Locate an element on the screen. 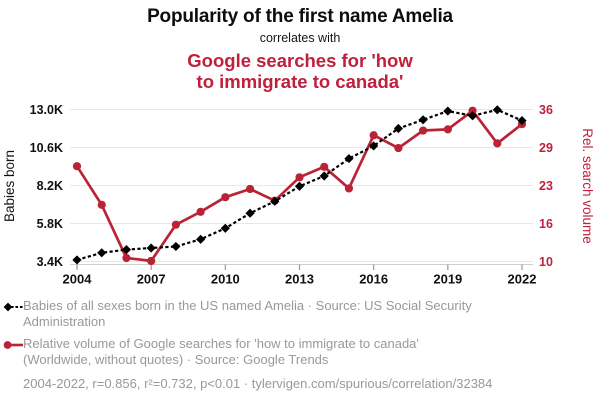 This screenshot has width=600, height=414. svg-text: 2010 is located at coordinates (225, 279).